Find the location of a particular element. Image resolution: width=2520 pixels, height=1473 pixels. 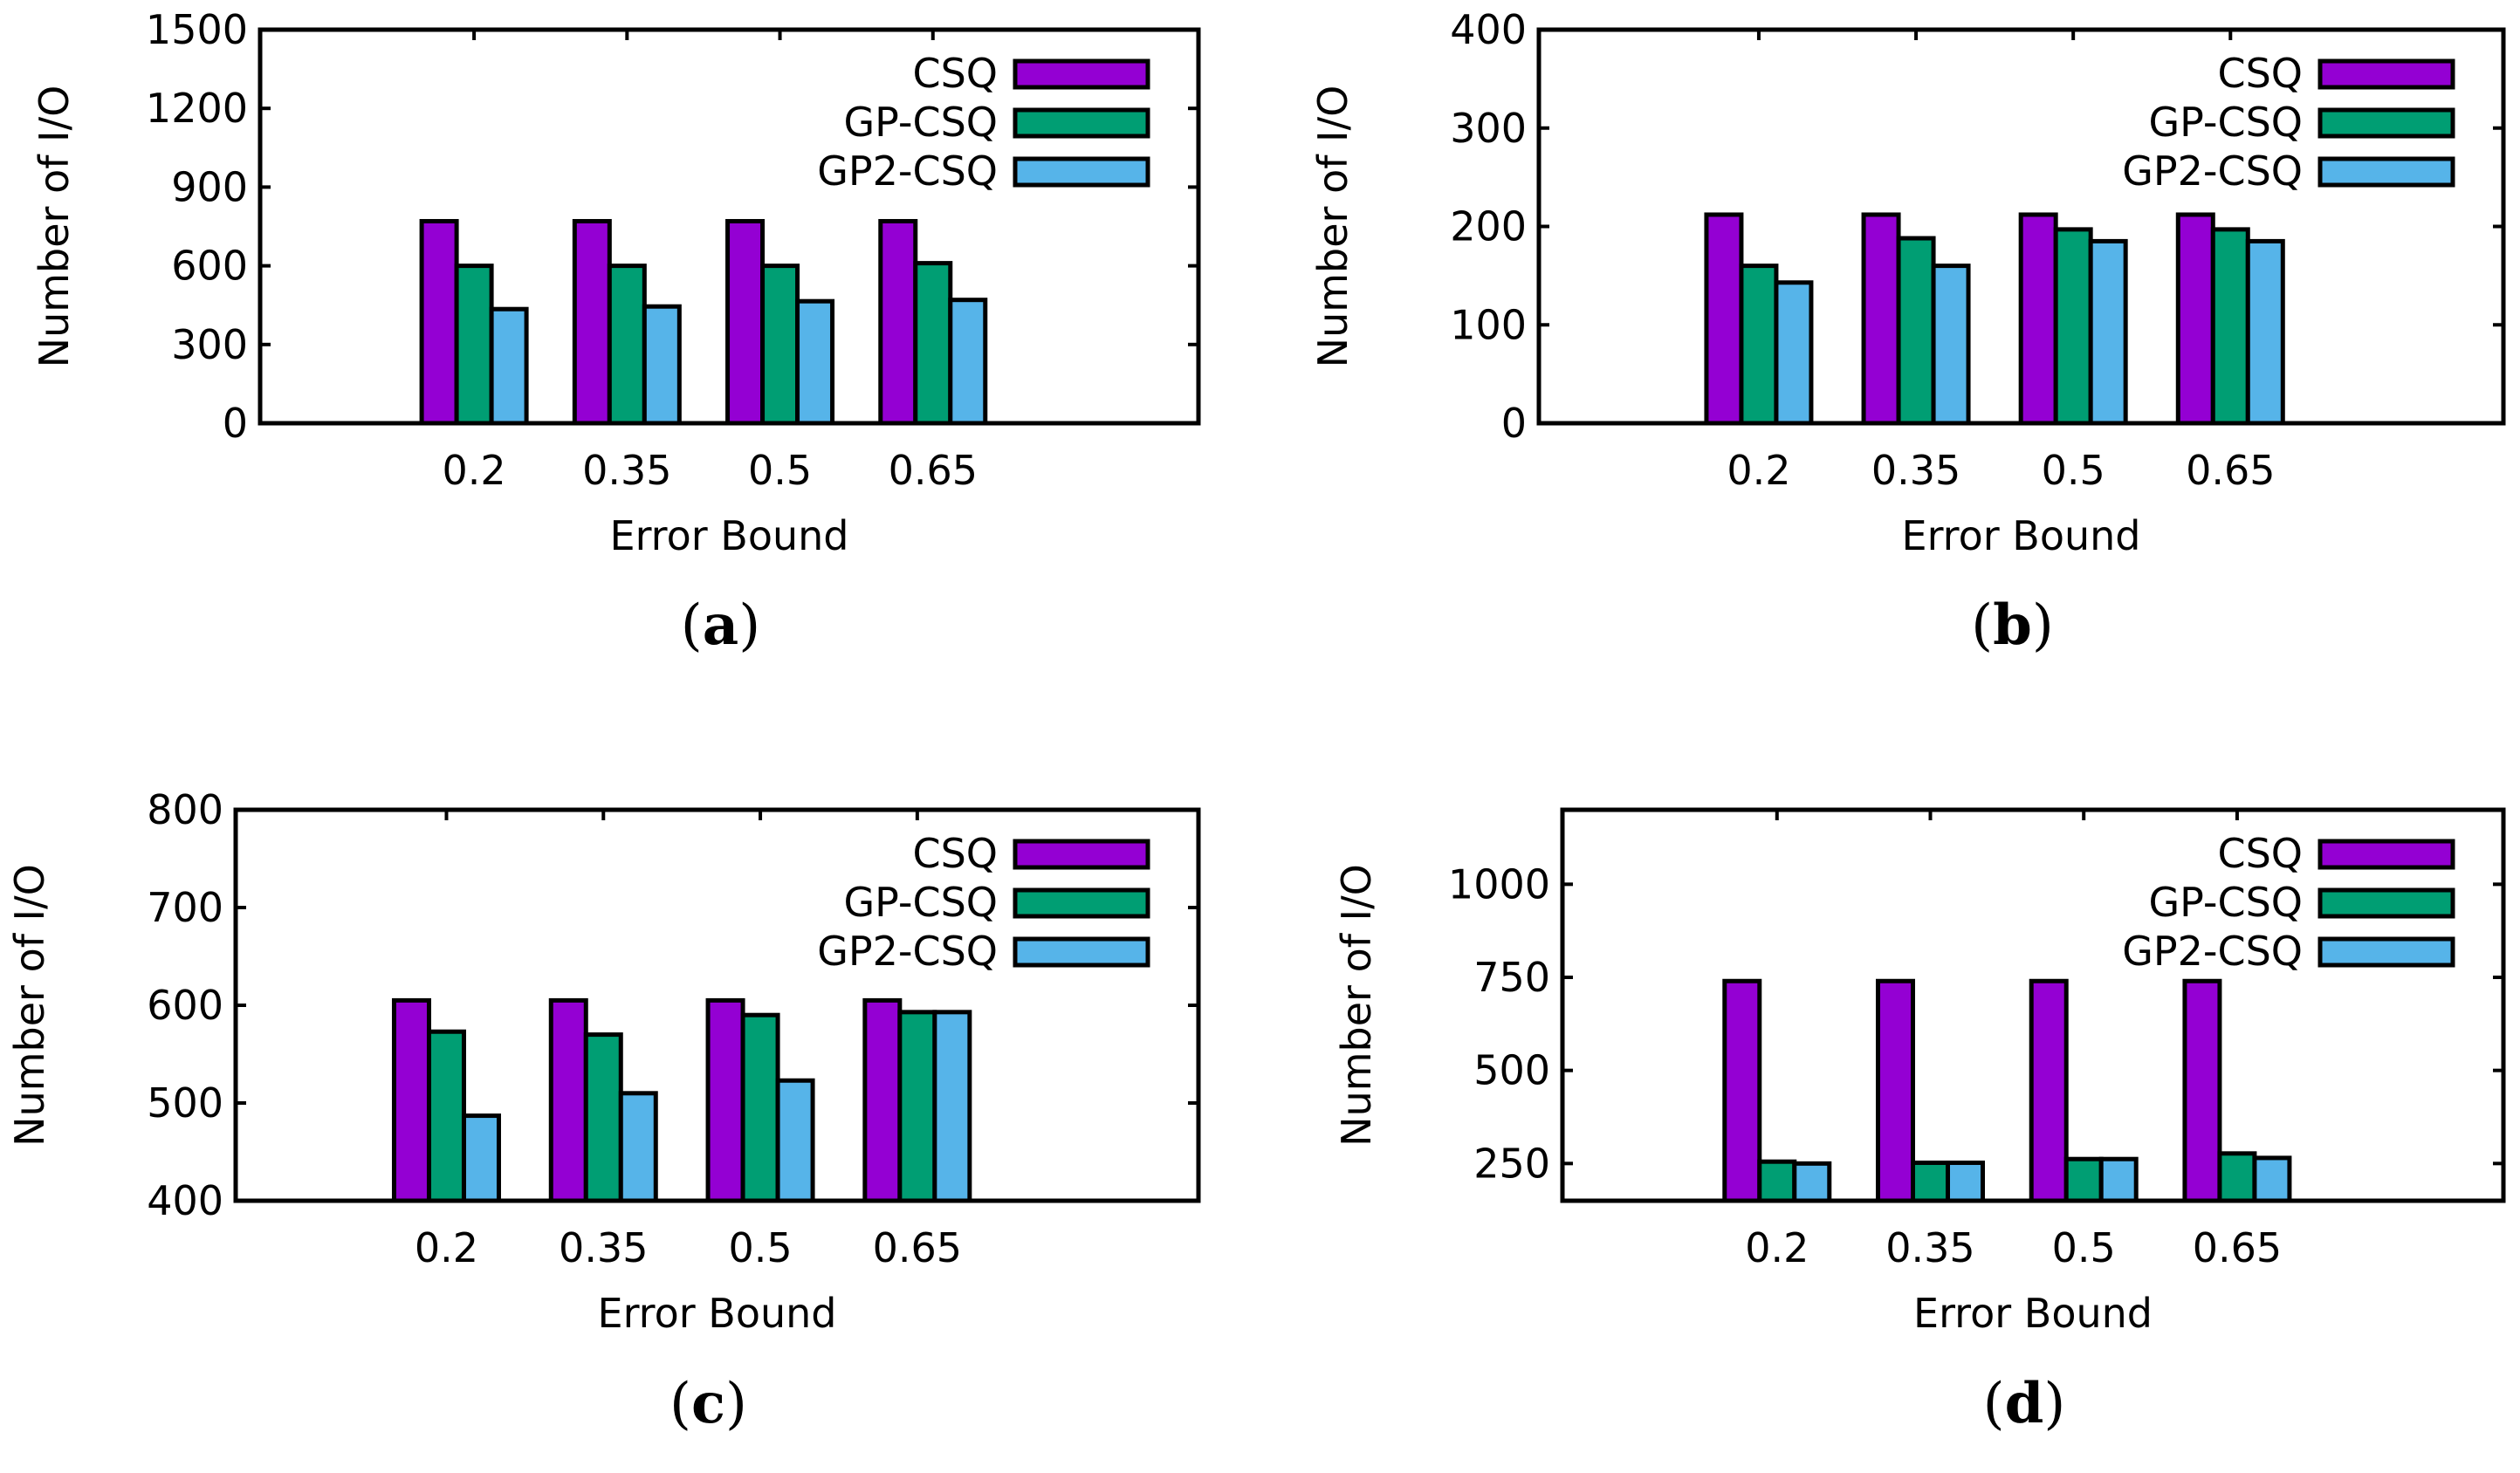

panel-letter: a is located at coordinates (720, 626).